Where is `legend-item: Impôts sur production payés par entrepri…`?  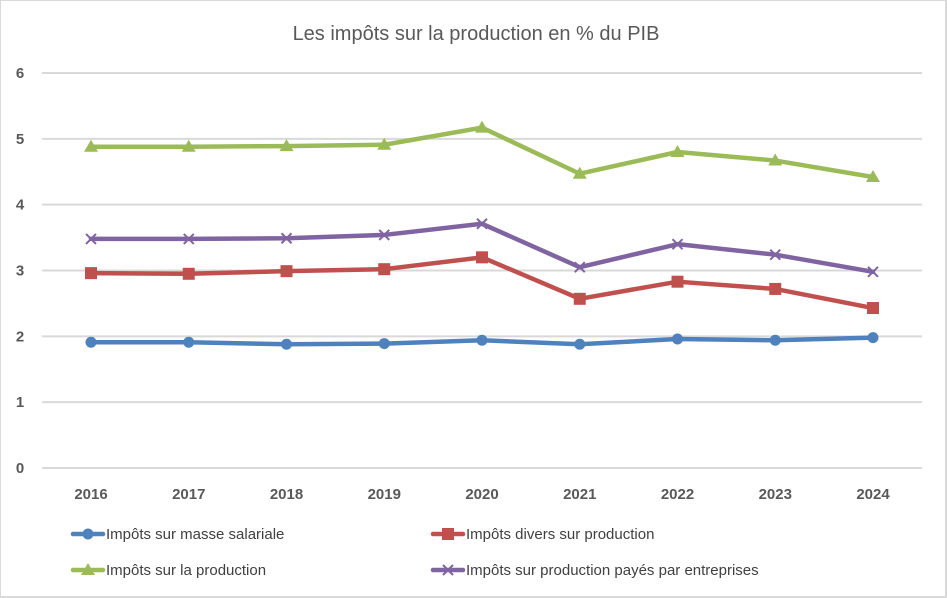 legend-item: Impôts sur production payés par entrepri… is located at coordinates (594, 570).